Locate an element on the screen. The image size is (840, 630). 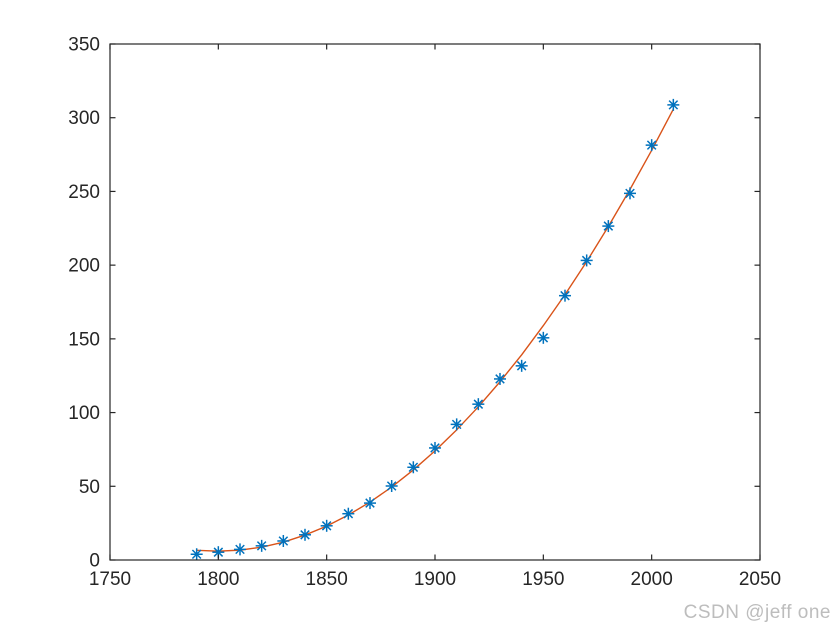
csdn-watermark: CSDN @jeff one is located at coordinates (757, 612).